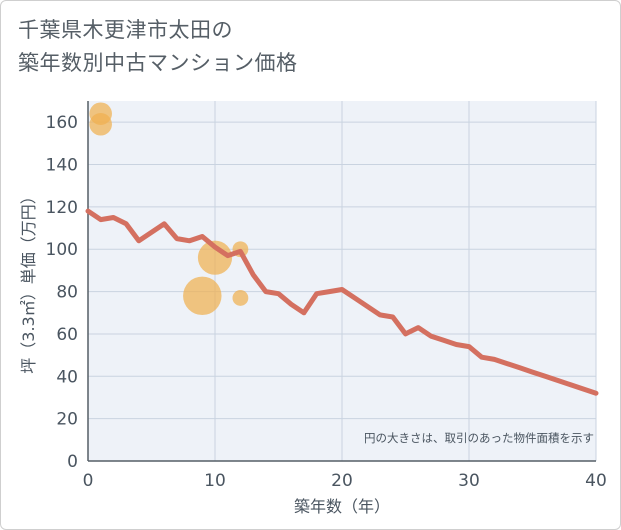 The width and height of the screenshot is (621, 530). What do you see at coordinates (215, 481) in the screenshot?
I see `x-tick-10: 10` at bounding box center [215, 481].